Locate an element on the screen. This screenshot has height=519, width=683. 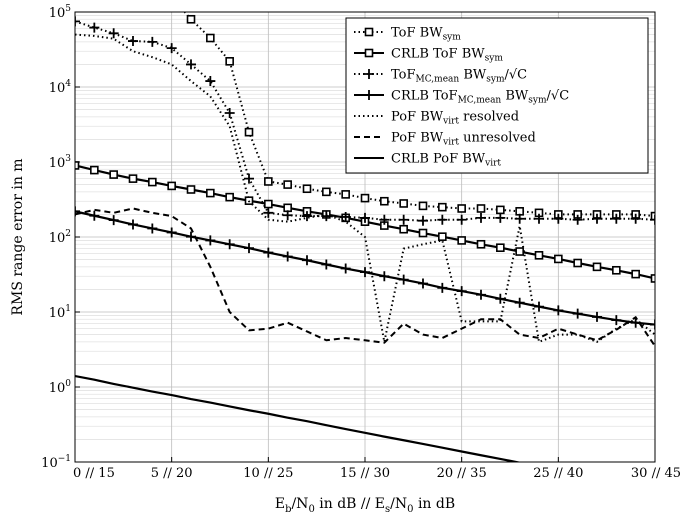
x-tick-label: 10 // 25 is located at coordinates (268, 473).